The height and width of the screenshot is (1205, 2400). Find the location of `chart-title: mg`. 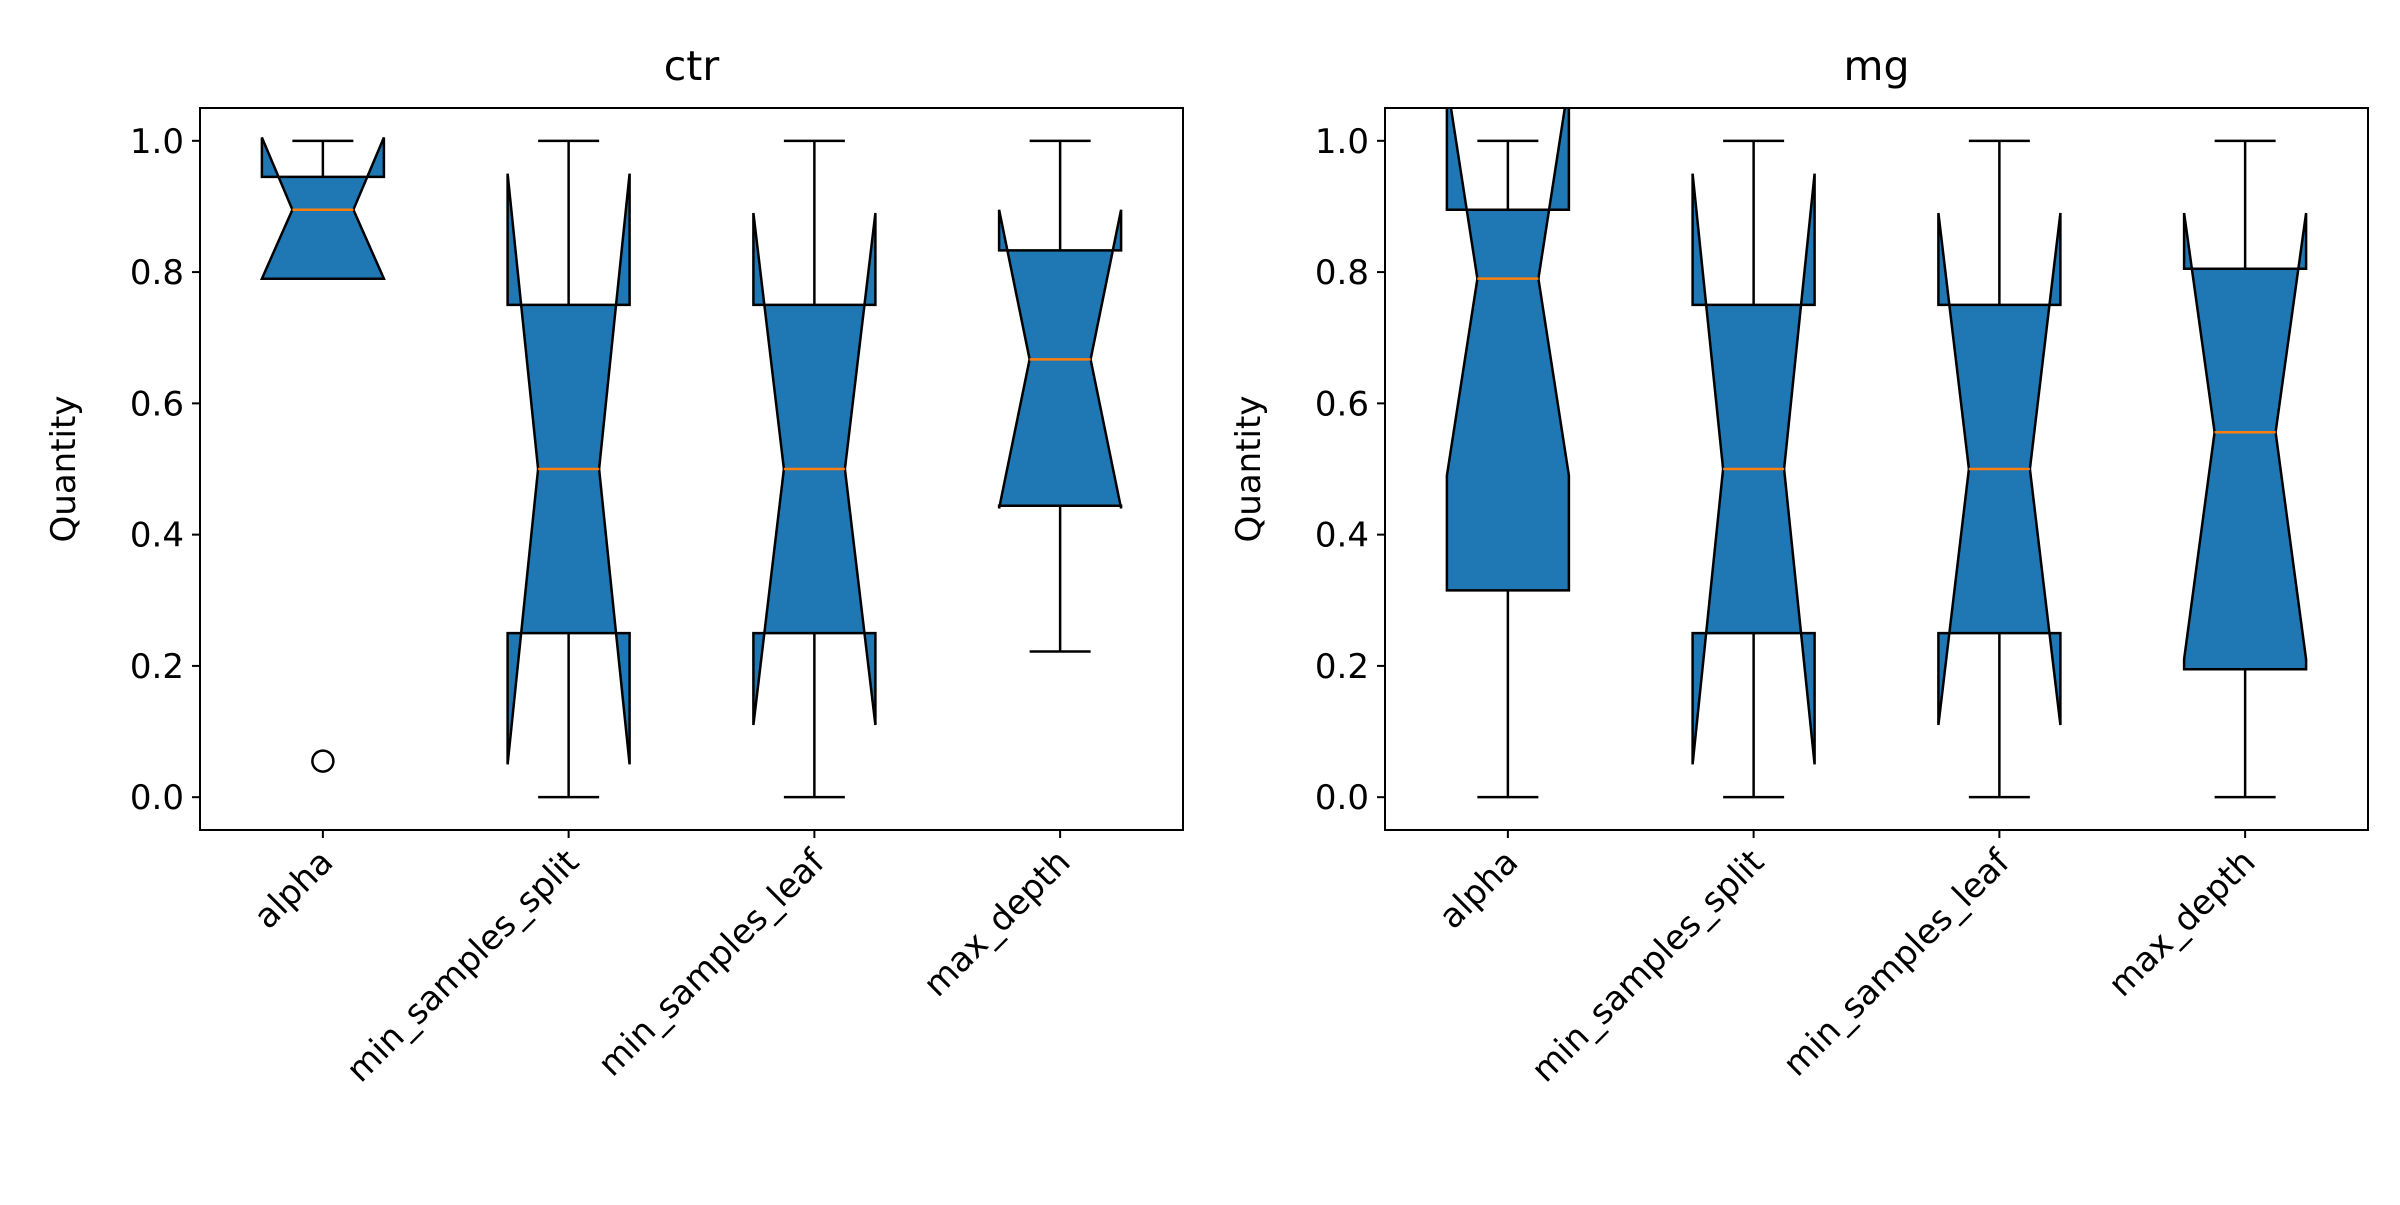

chart-title: mg is located at coordinates (1877, 66).